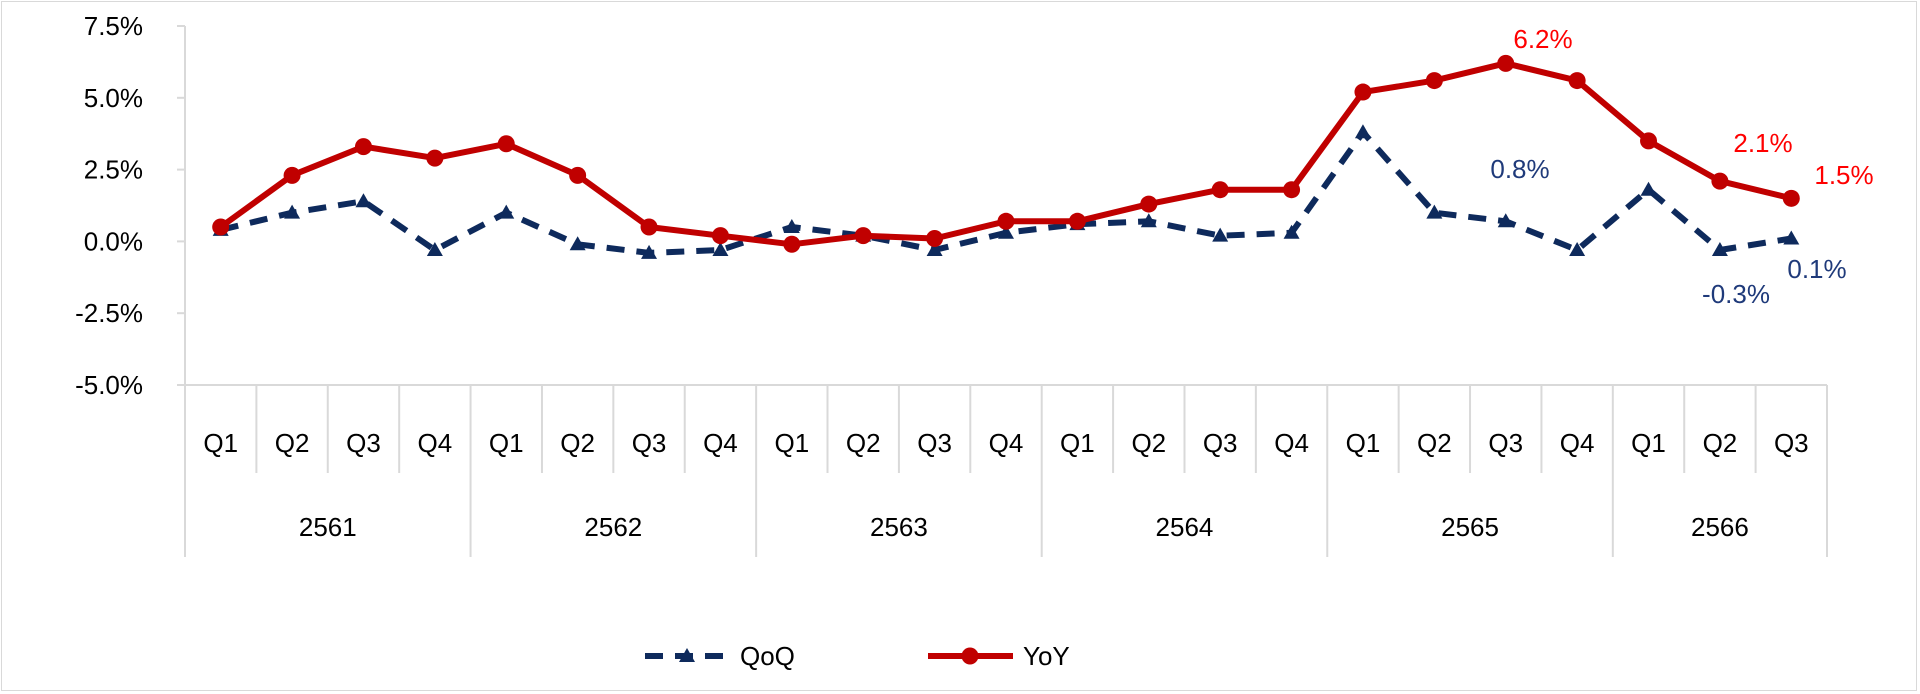 The width and height of the screenshot is (1920, 694). What do you see at coordinates (113, 26) in the screenshot?
I see `y-tick-label: 7.5%` at bounding box center [113, 26].